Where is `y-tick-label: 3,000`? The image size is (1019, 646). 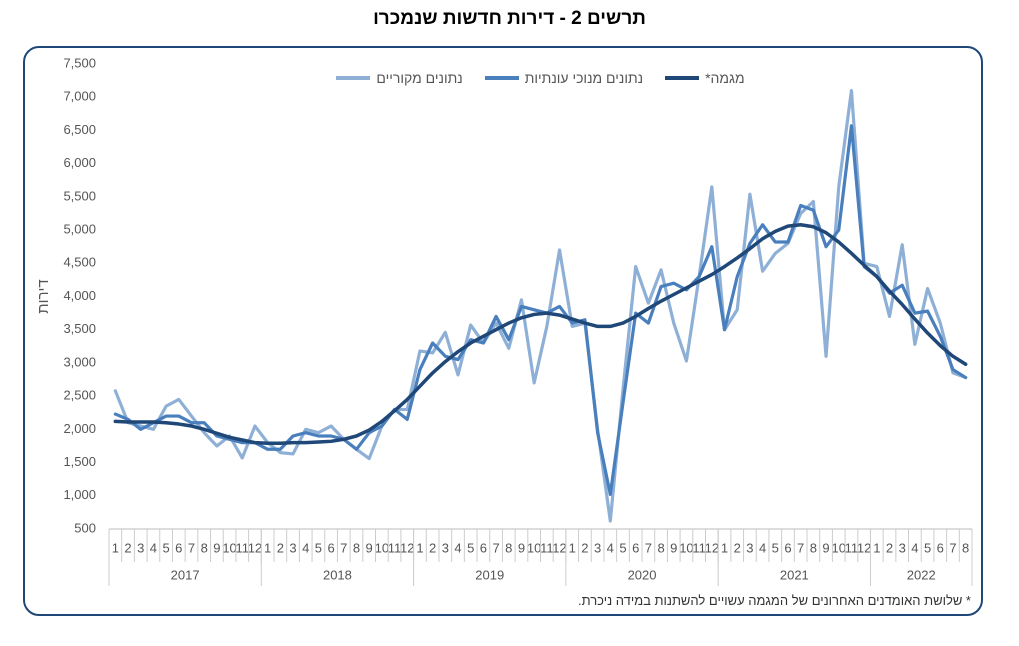 y-tick-label: 3,000 is located at coordinates (79, 361).